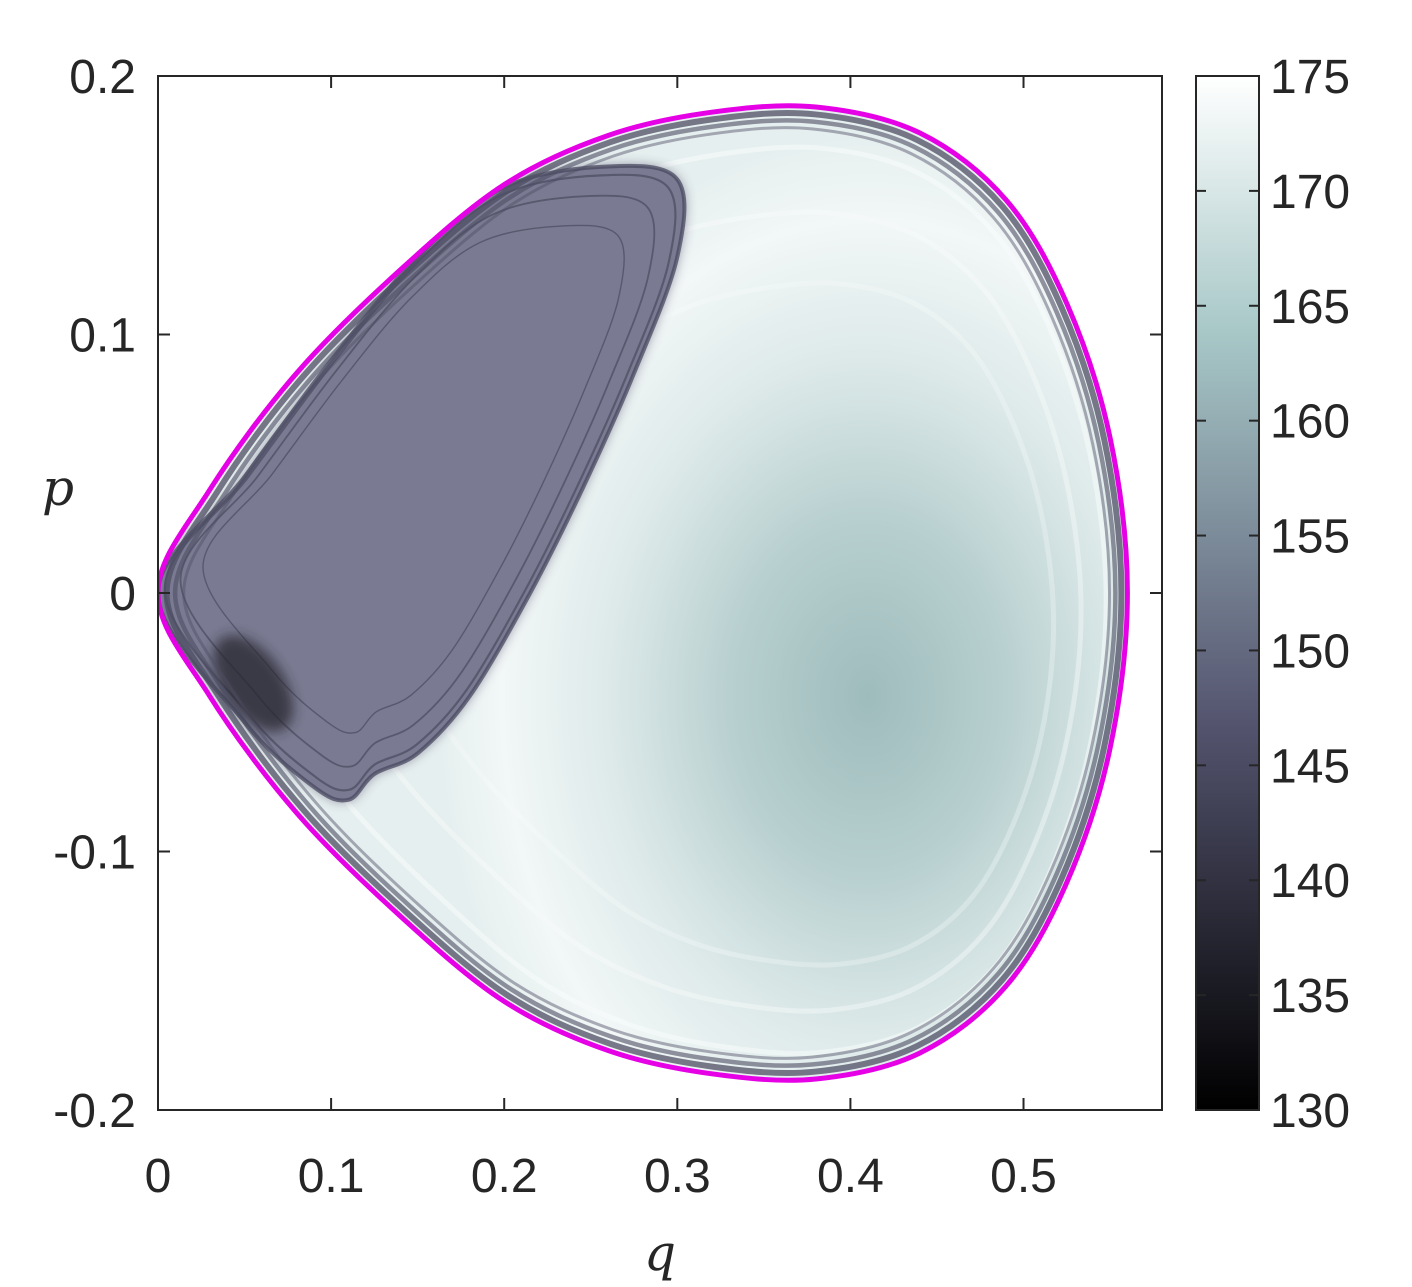 The height and width of the screenshot is (1287, 1412). I want to click on y-tick-label: -0.1, so click(94, 853).